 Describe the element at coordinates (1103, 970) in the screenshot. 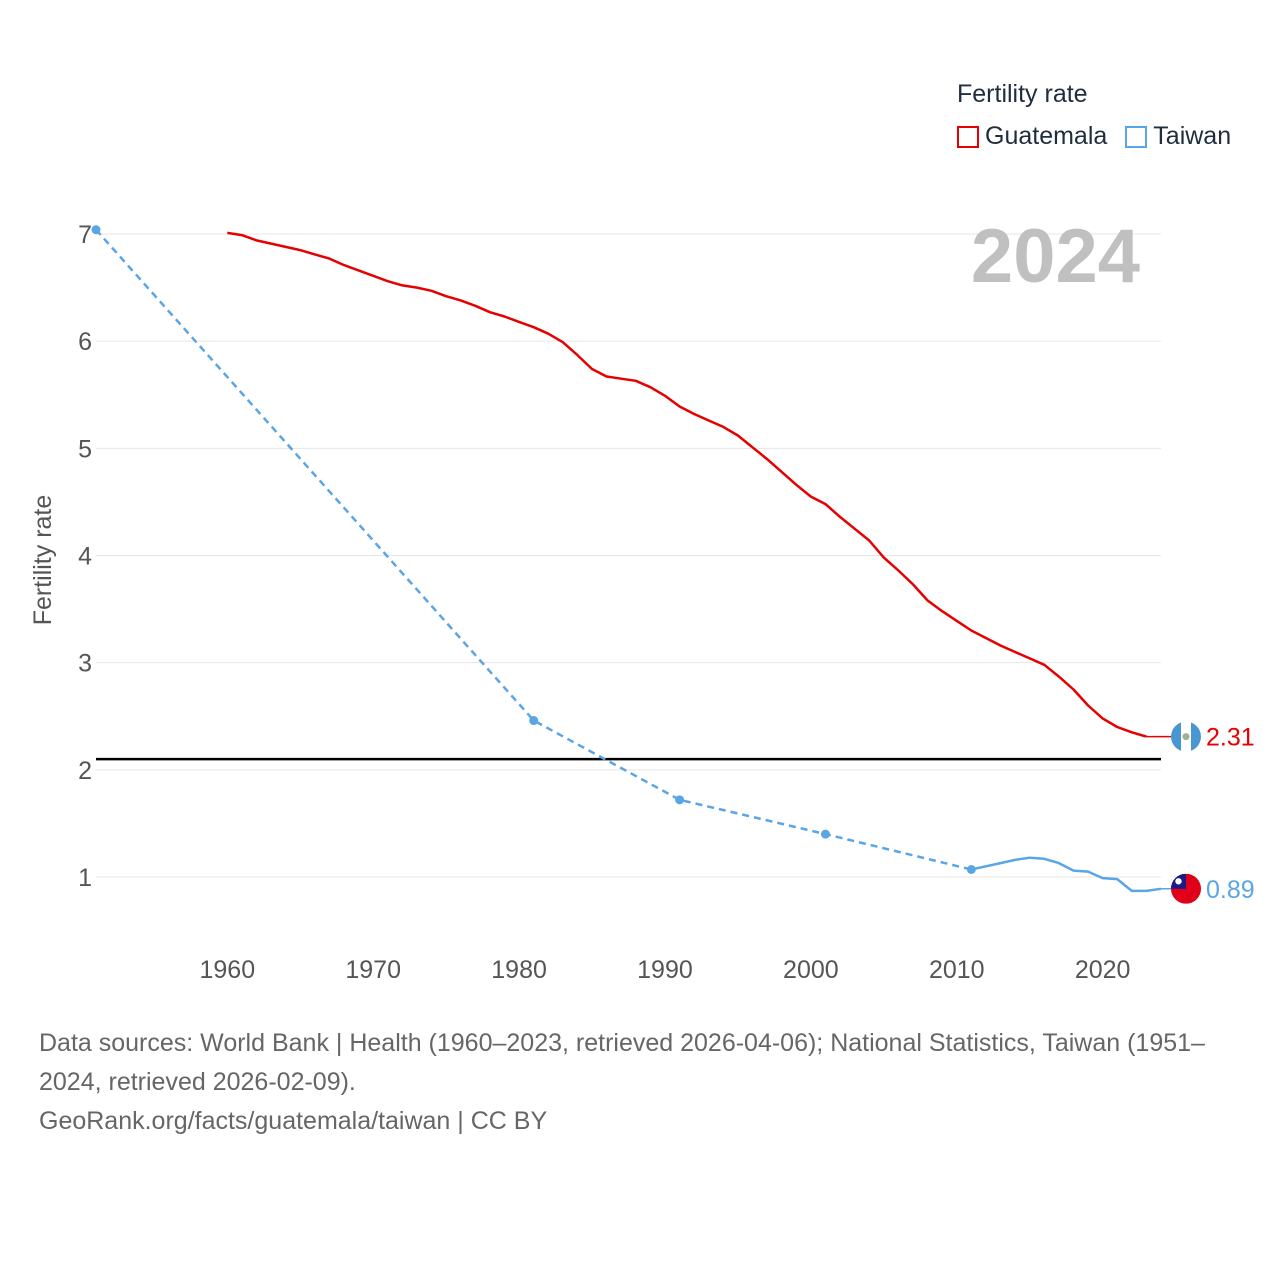

I see `x-tick-label: 2020` at that location.